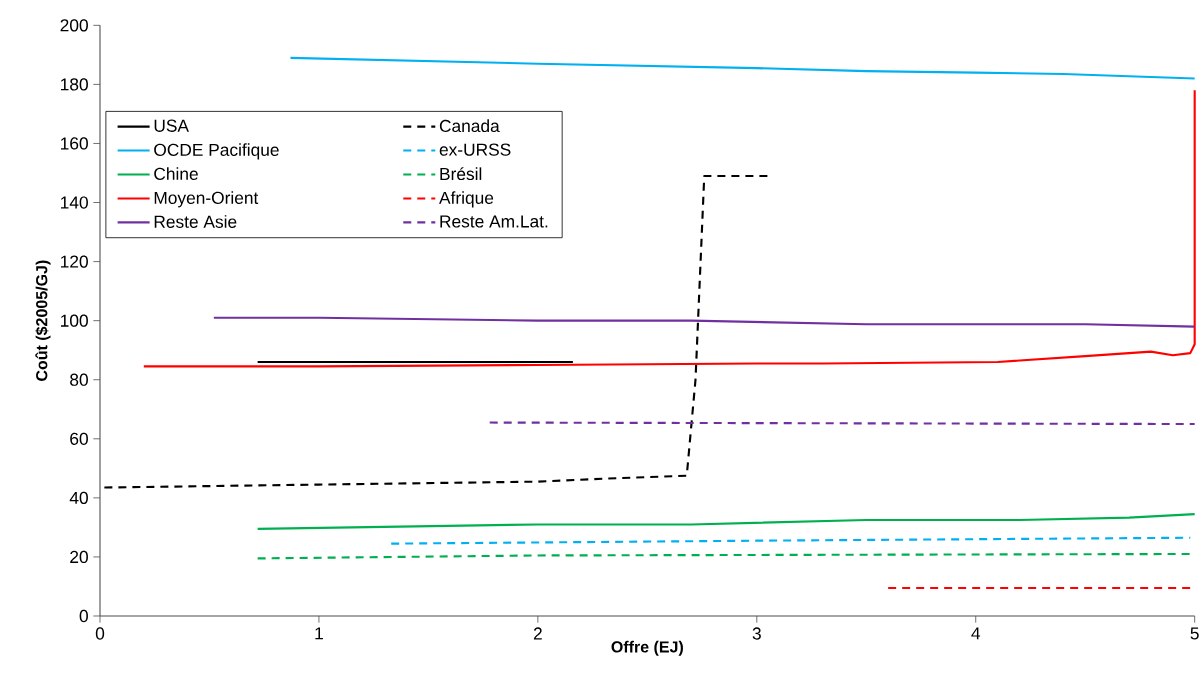 This screenshot has height=693, width=1200. Describe the element at coordinates (171, 125) in the screenshot. I see `legend-label: USA` at that location.